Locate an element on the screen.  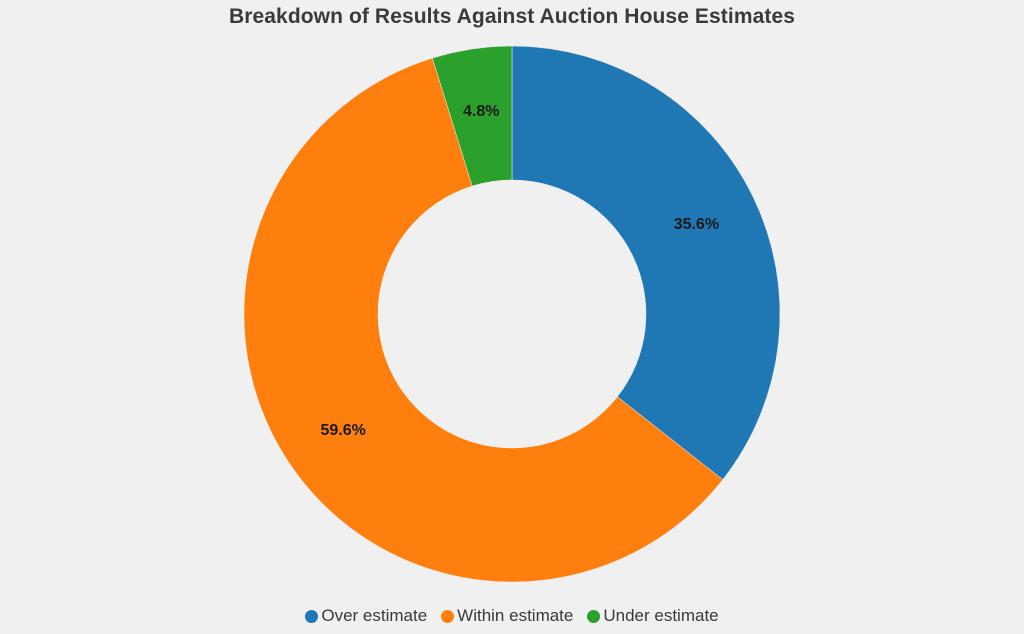
legend-label-within: Within estimate is located at coordinates (515, 615).